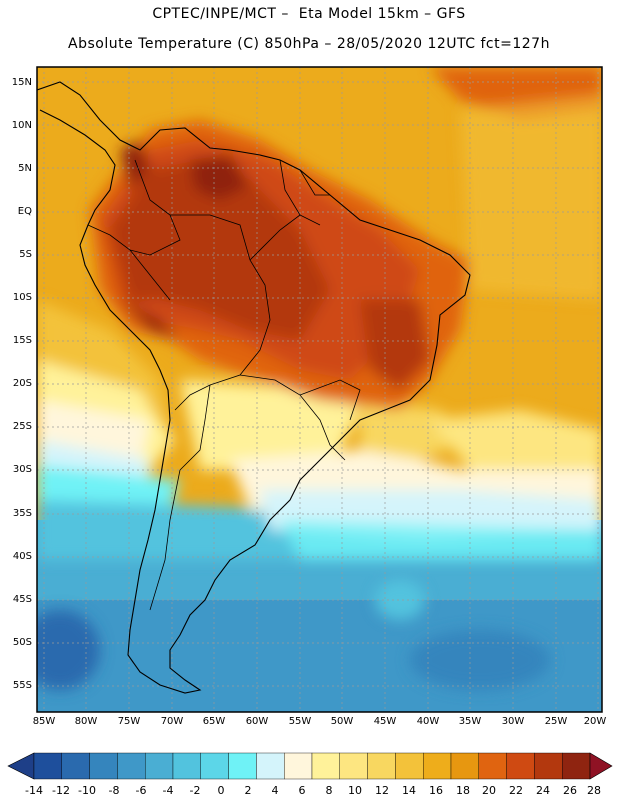 This screenshot has width=618, height=800. What do you see at coordinates (382, 790) in the screenshot?
I see `colorbar-label: 12` at bounding box center [382, 790].